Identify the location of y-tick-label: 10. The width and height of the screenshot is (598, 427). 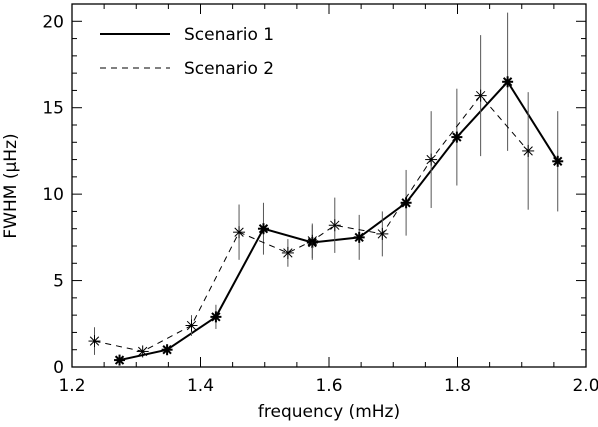
(53, 195).